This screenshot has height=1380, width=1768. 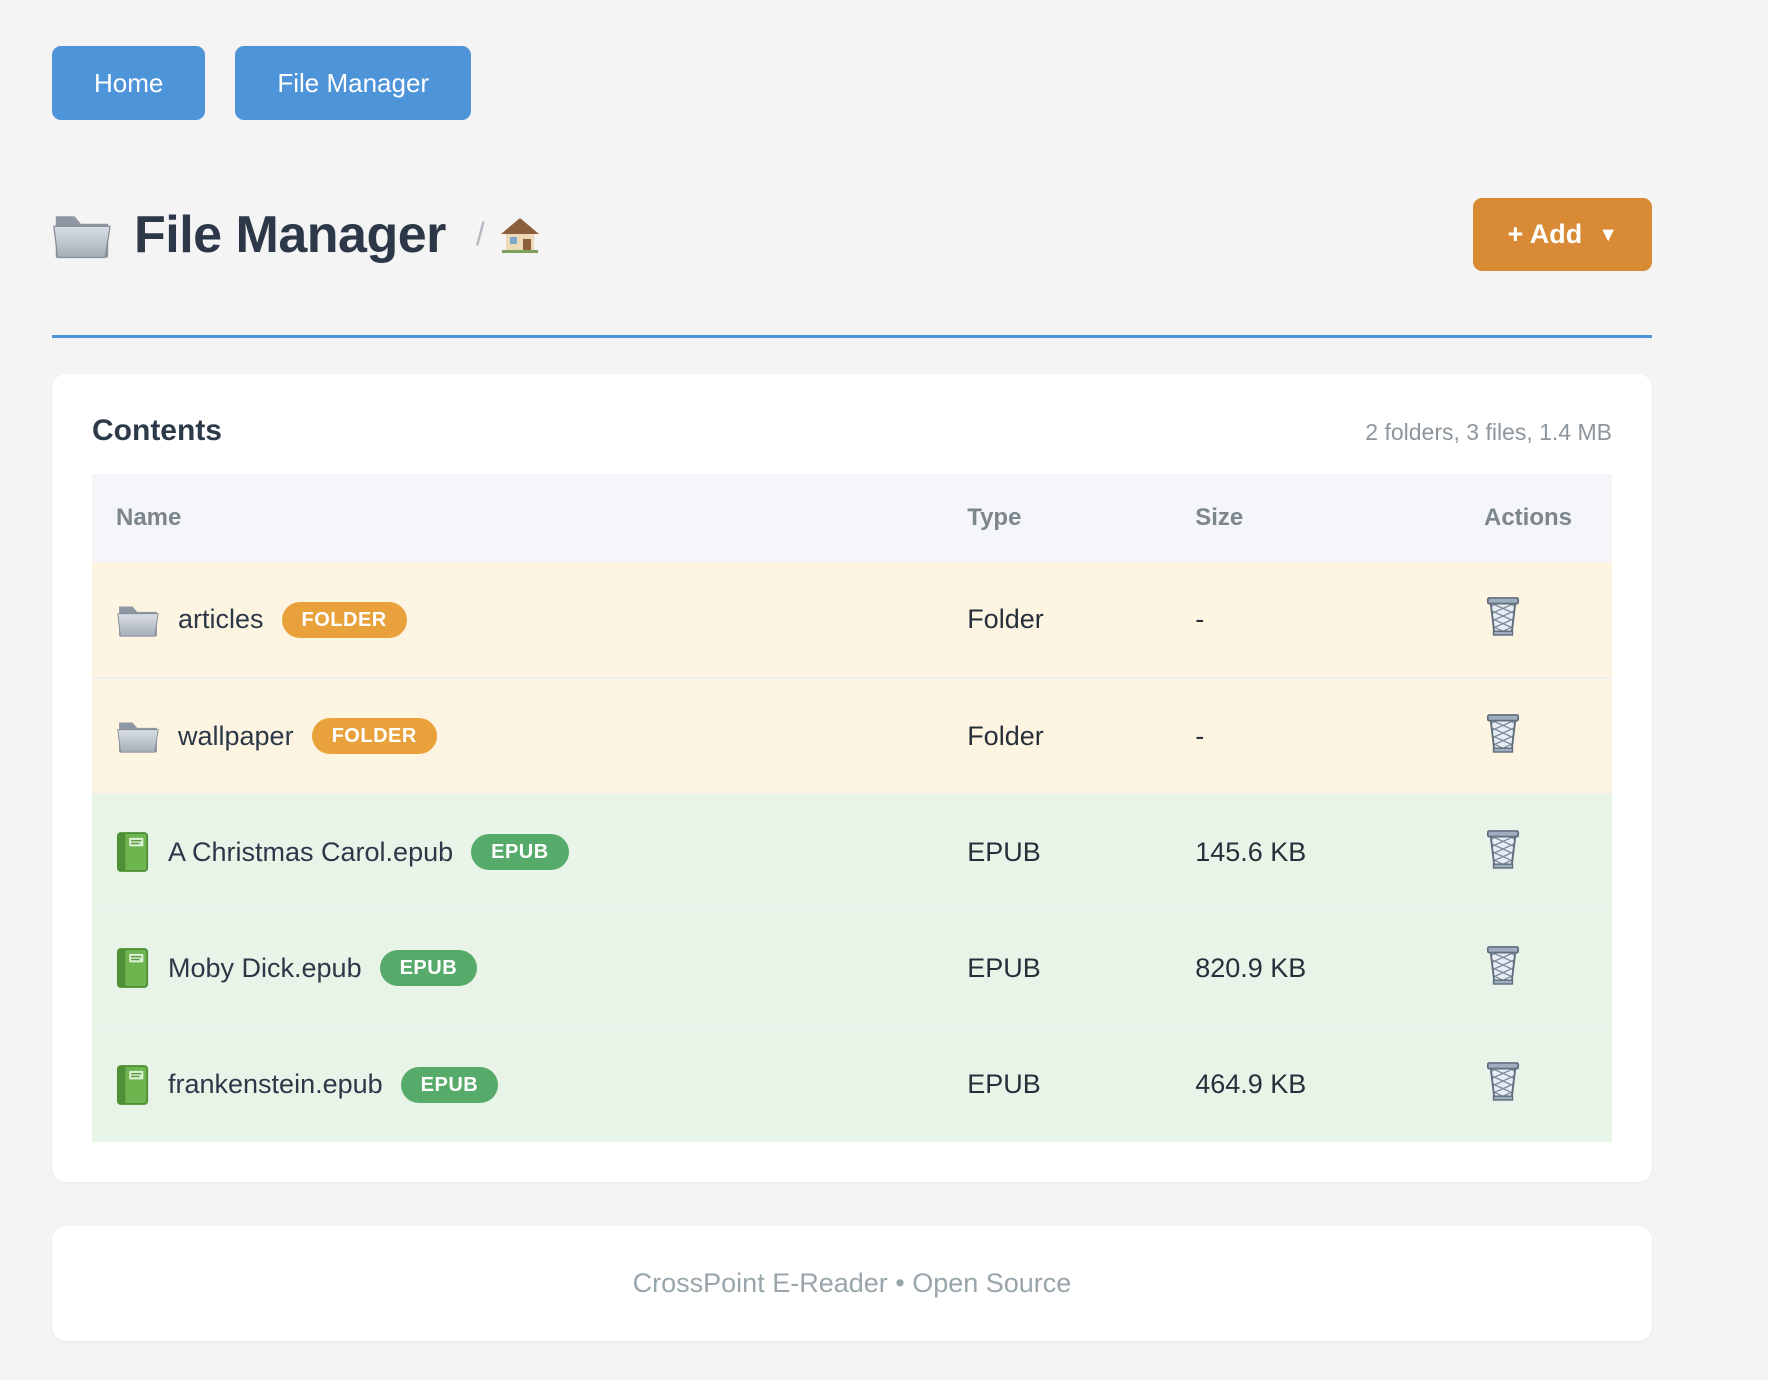 I want to click on column-header-actions: Actions, so click(x=1527, y=517).